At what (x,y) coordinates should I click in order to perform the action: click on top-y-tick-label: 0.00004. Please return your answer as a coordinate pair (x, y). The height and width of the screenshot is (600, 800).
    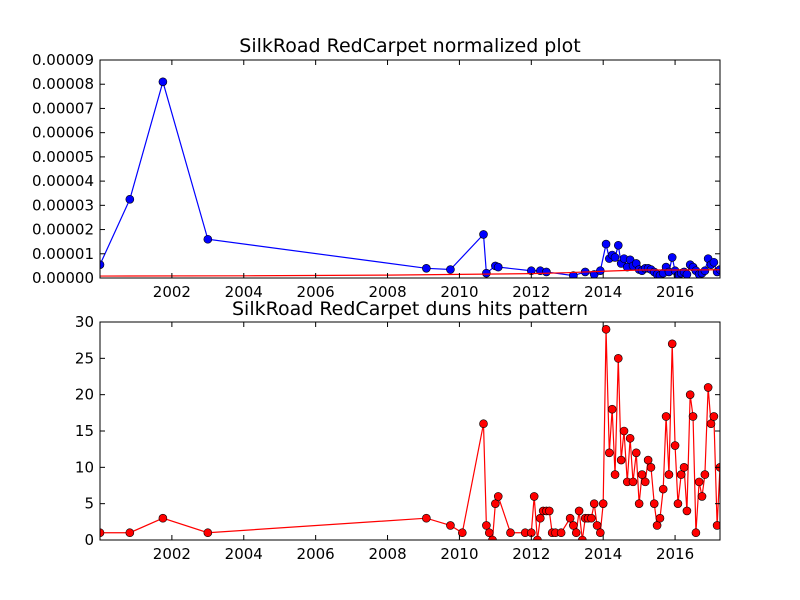
    Looking at the image, I should click on (63, 181).